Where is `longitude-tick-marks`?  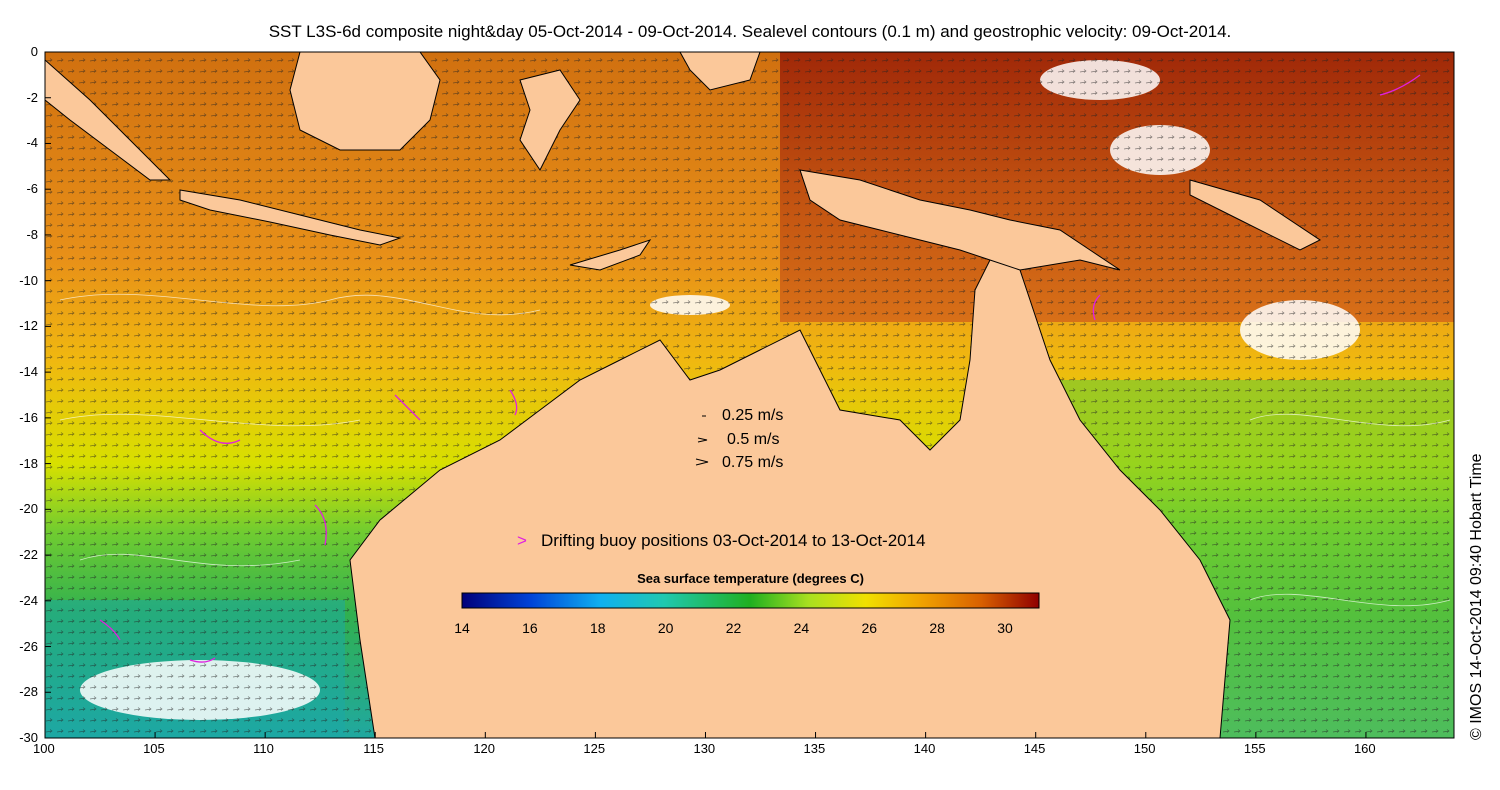 longitude-tick-marks is located at coordinates (705, 735).